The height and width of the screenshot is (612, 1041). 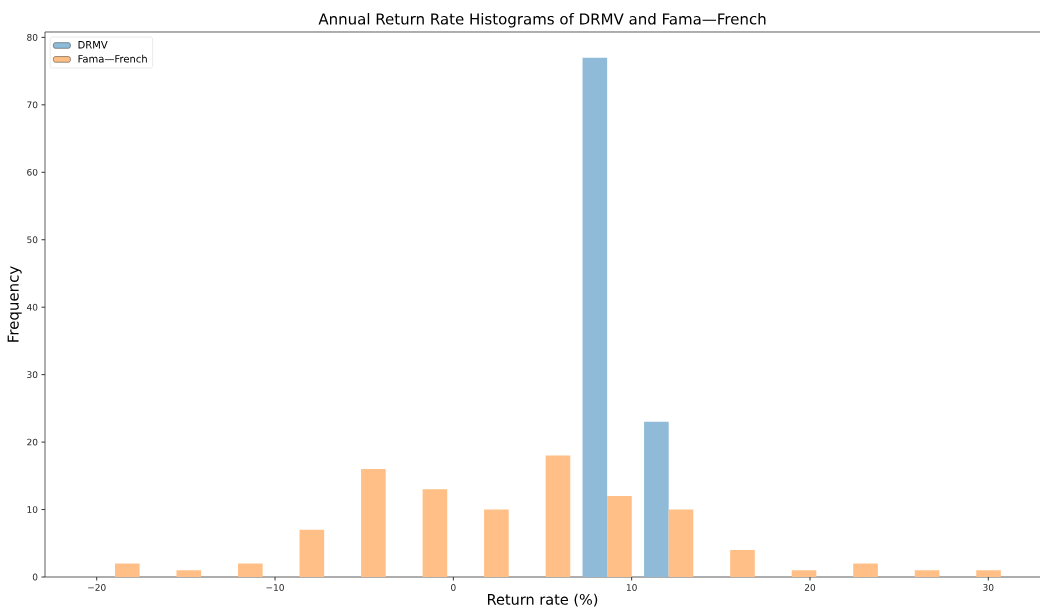 I want to click on y-tick-label: 20, so click(x=32, y=442).